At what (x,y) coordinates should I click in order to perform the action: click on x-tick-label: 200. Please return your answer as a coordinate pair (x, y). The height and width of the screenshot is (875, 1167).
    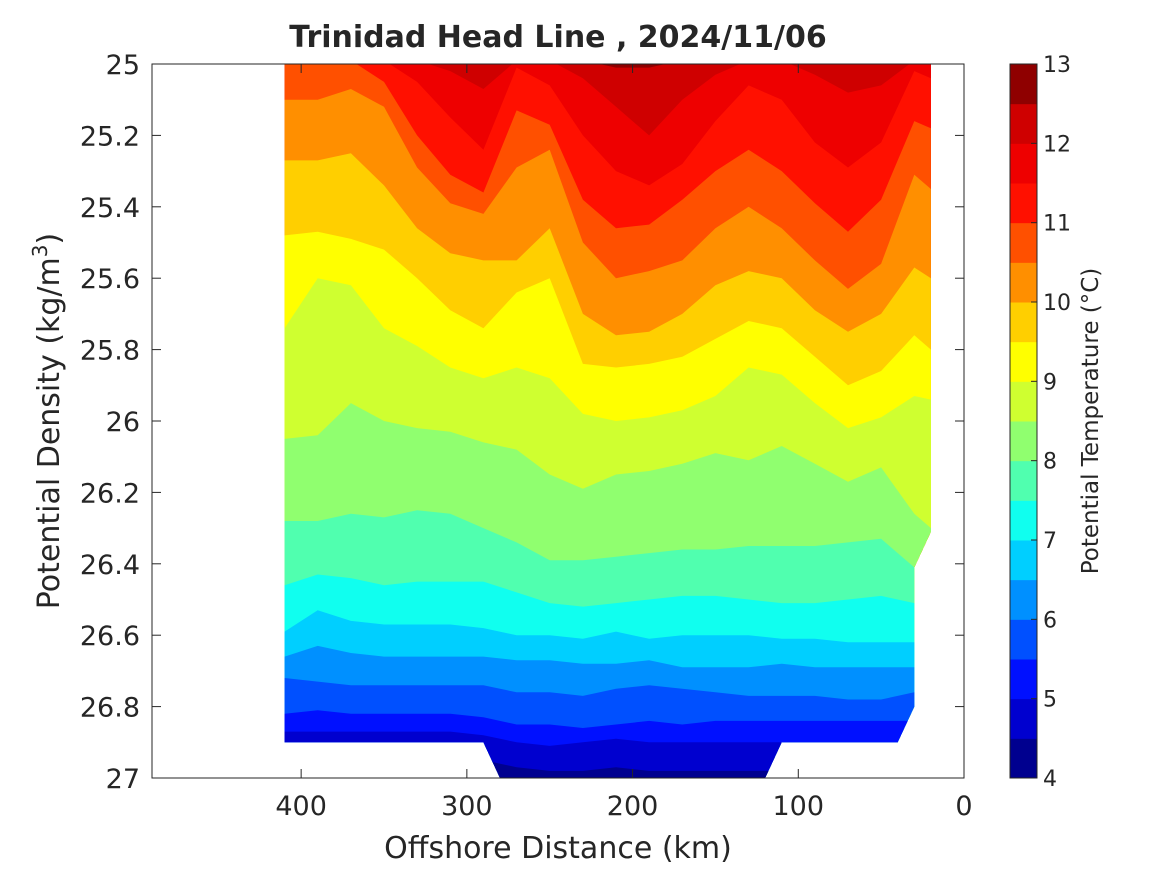
    Looking at the image, I should click on (633, 806).